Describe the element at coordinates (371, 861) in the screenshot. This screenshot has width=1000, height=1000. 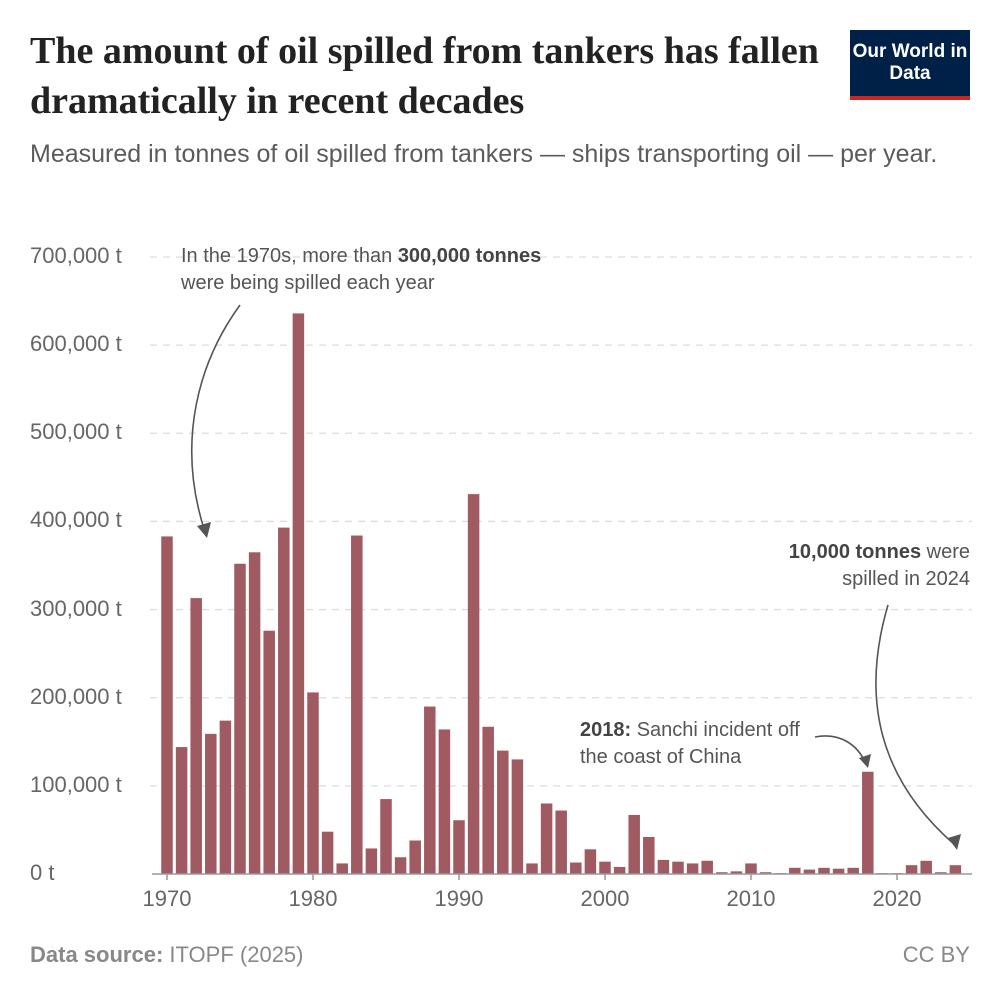
I see `bar-1984` at that location.